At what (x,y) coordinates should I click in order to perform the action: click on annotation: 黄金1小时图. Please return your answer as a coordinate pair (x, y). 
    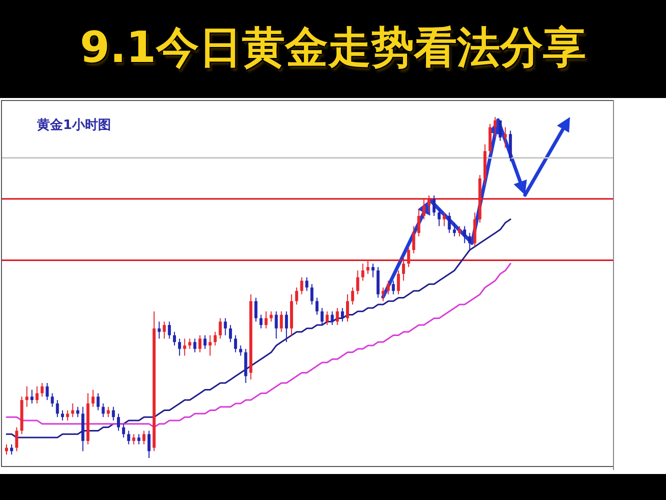
    Looking at the image, I should click on (74, 125).